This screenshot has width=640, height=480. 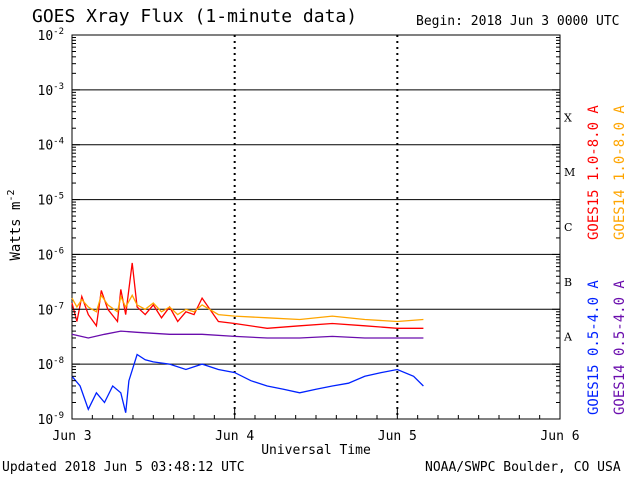 What do you see at coordinates (51, 364) in the screenshot?
I see `y-tick-label: 10⁻⁸` at bounding box center [51, 364].